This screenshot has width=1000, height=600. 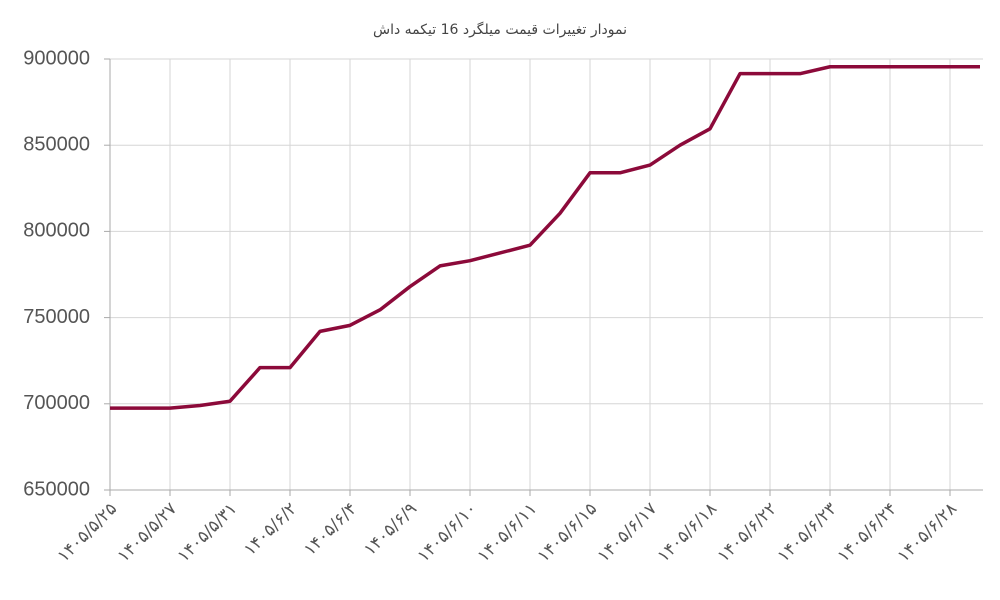 What do you see at coordinates (56, 403) in the screenshot?
I see `y-tick-label: 700000` at bounding box center [56, 403].